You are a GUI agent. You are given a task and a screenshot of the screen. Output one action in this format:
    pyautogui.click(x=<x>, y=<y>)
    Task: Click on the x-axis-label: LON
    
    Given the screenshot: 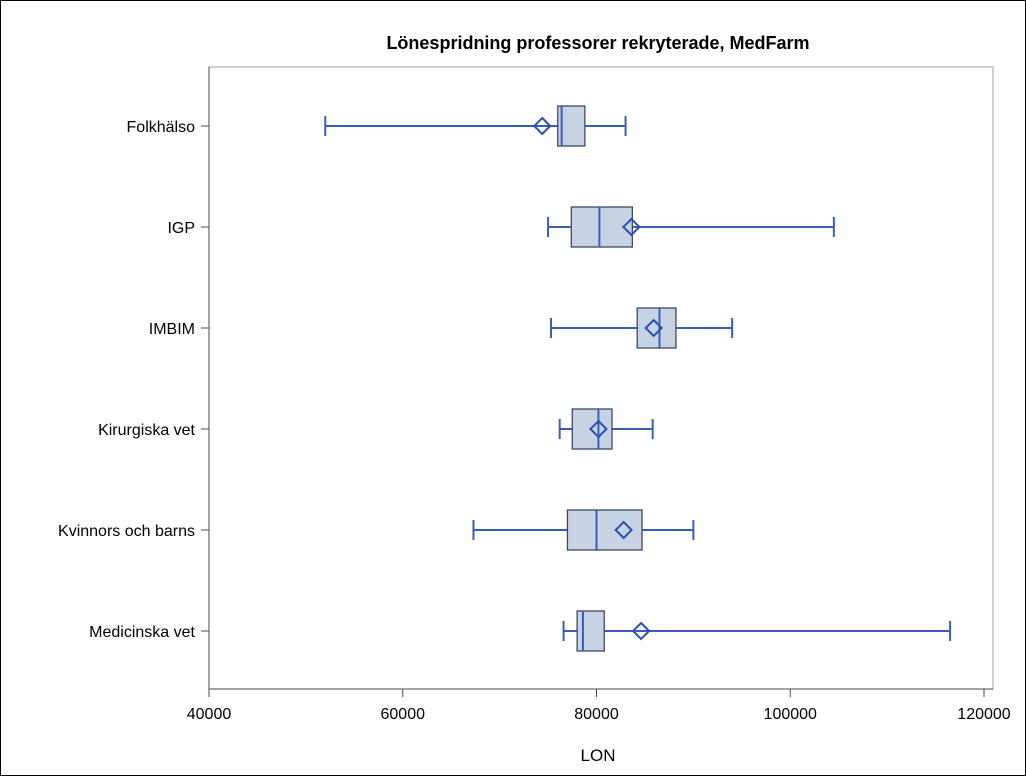 What is the action you would take?
    pyautogui.click(x=598, y=755)
    